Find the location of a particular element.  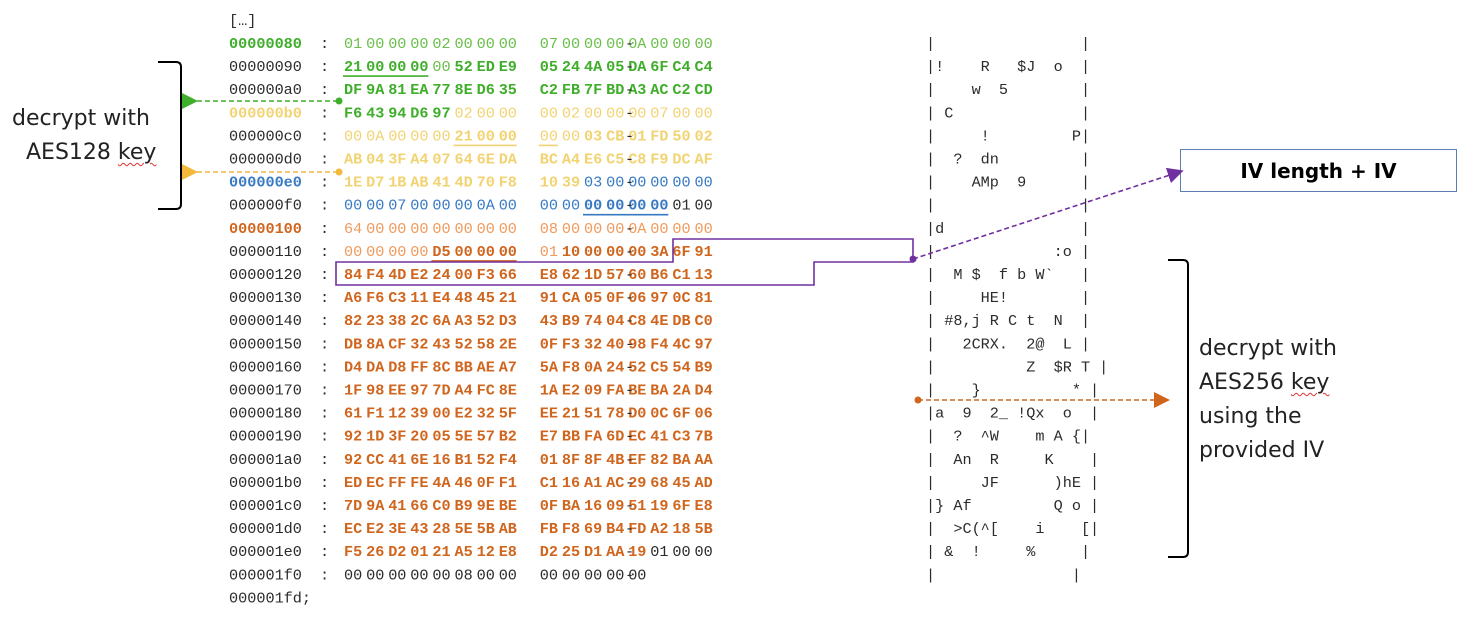

hex-byte: CB is located at coordinates (615, 136).